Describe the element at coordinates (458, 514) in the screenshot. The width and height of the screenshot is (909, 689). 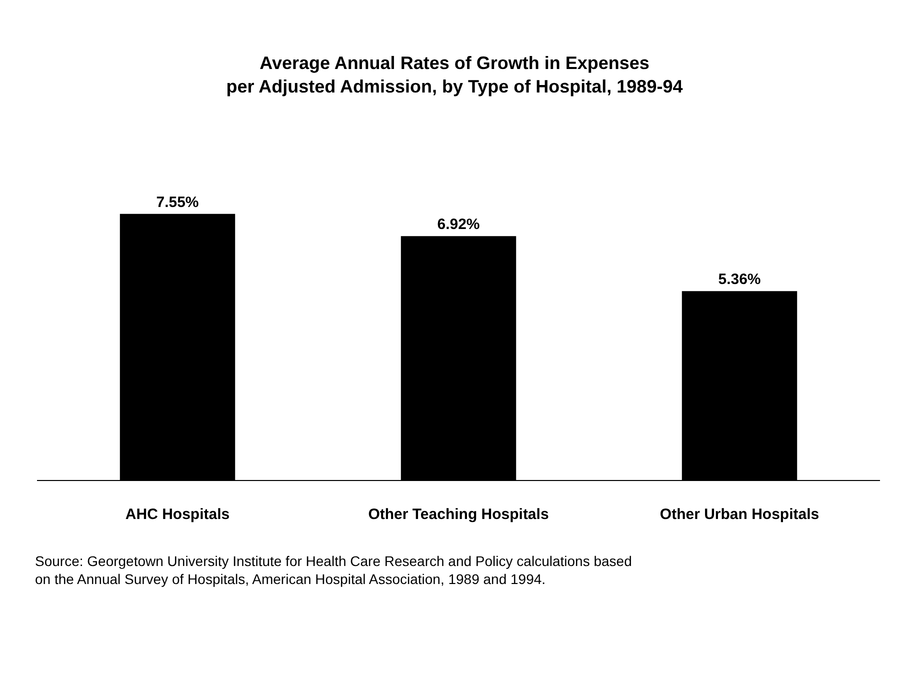
I see `x-tick-label: Other Teaching Hospitals` at that location.